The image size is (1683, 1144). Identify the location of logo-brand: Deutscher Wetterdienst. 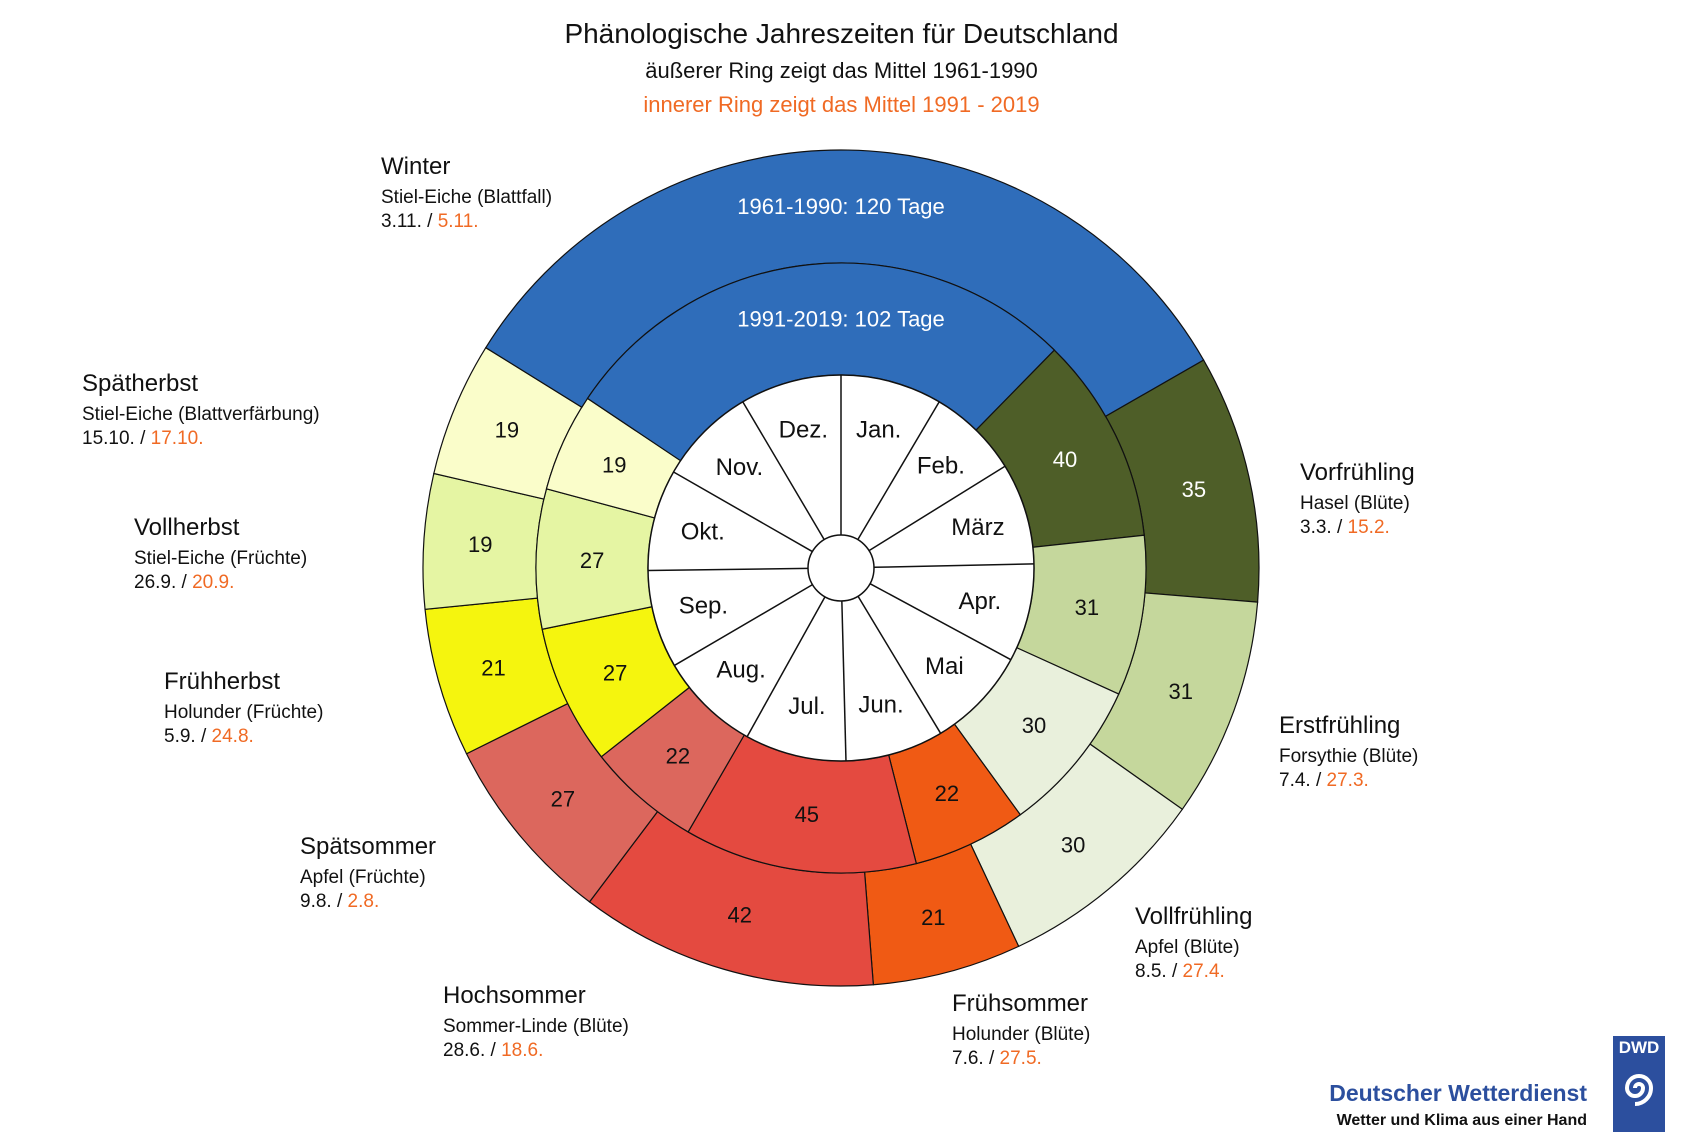
(1458, 1093).